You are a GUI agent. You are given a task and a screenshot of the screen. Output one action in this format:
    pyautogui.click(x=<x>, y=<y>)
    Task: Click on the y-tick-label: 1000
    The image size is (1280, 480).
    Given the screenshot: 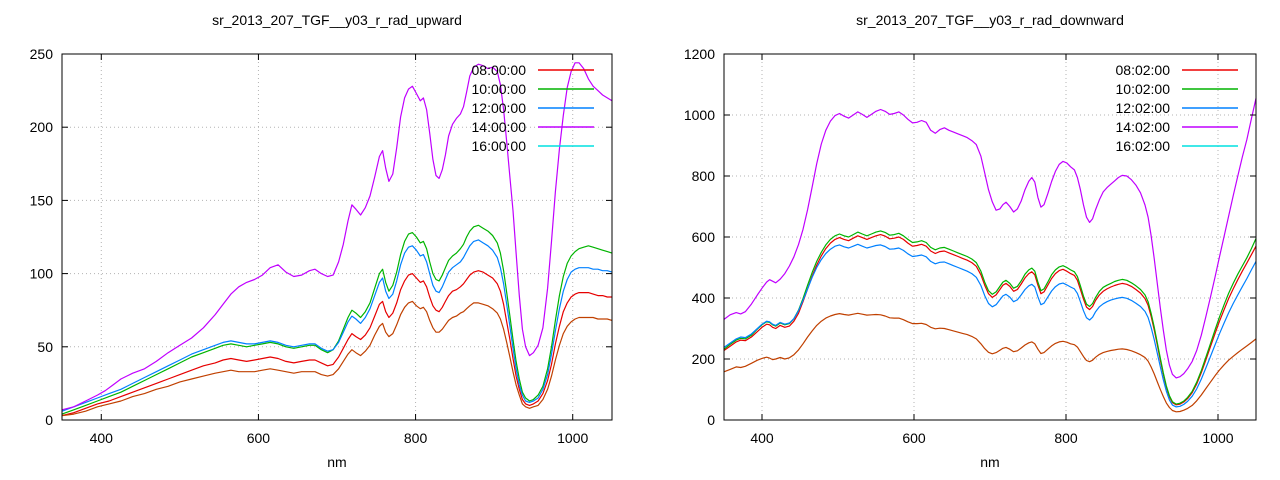 What is the action you would take?
    pyautogui.click(x=699, y=115)
    